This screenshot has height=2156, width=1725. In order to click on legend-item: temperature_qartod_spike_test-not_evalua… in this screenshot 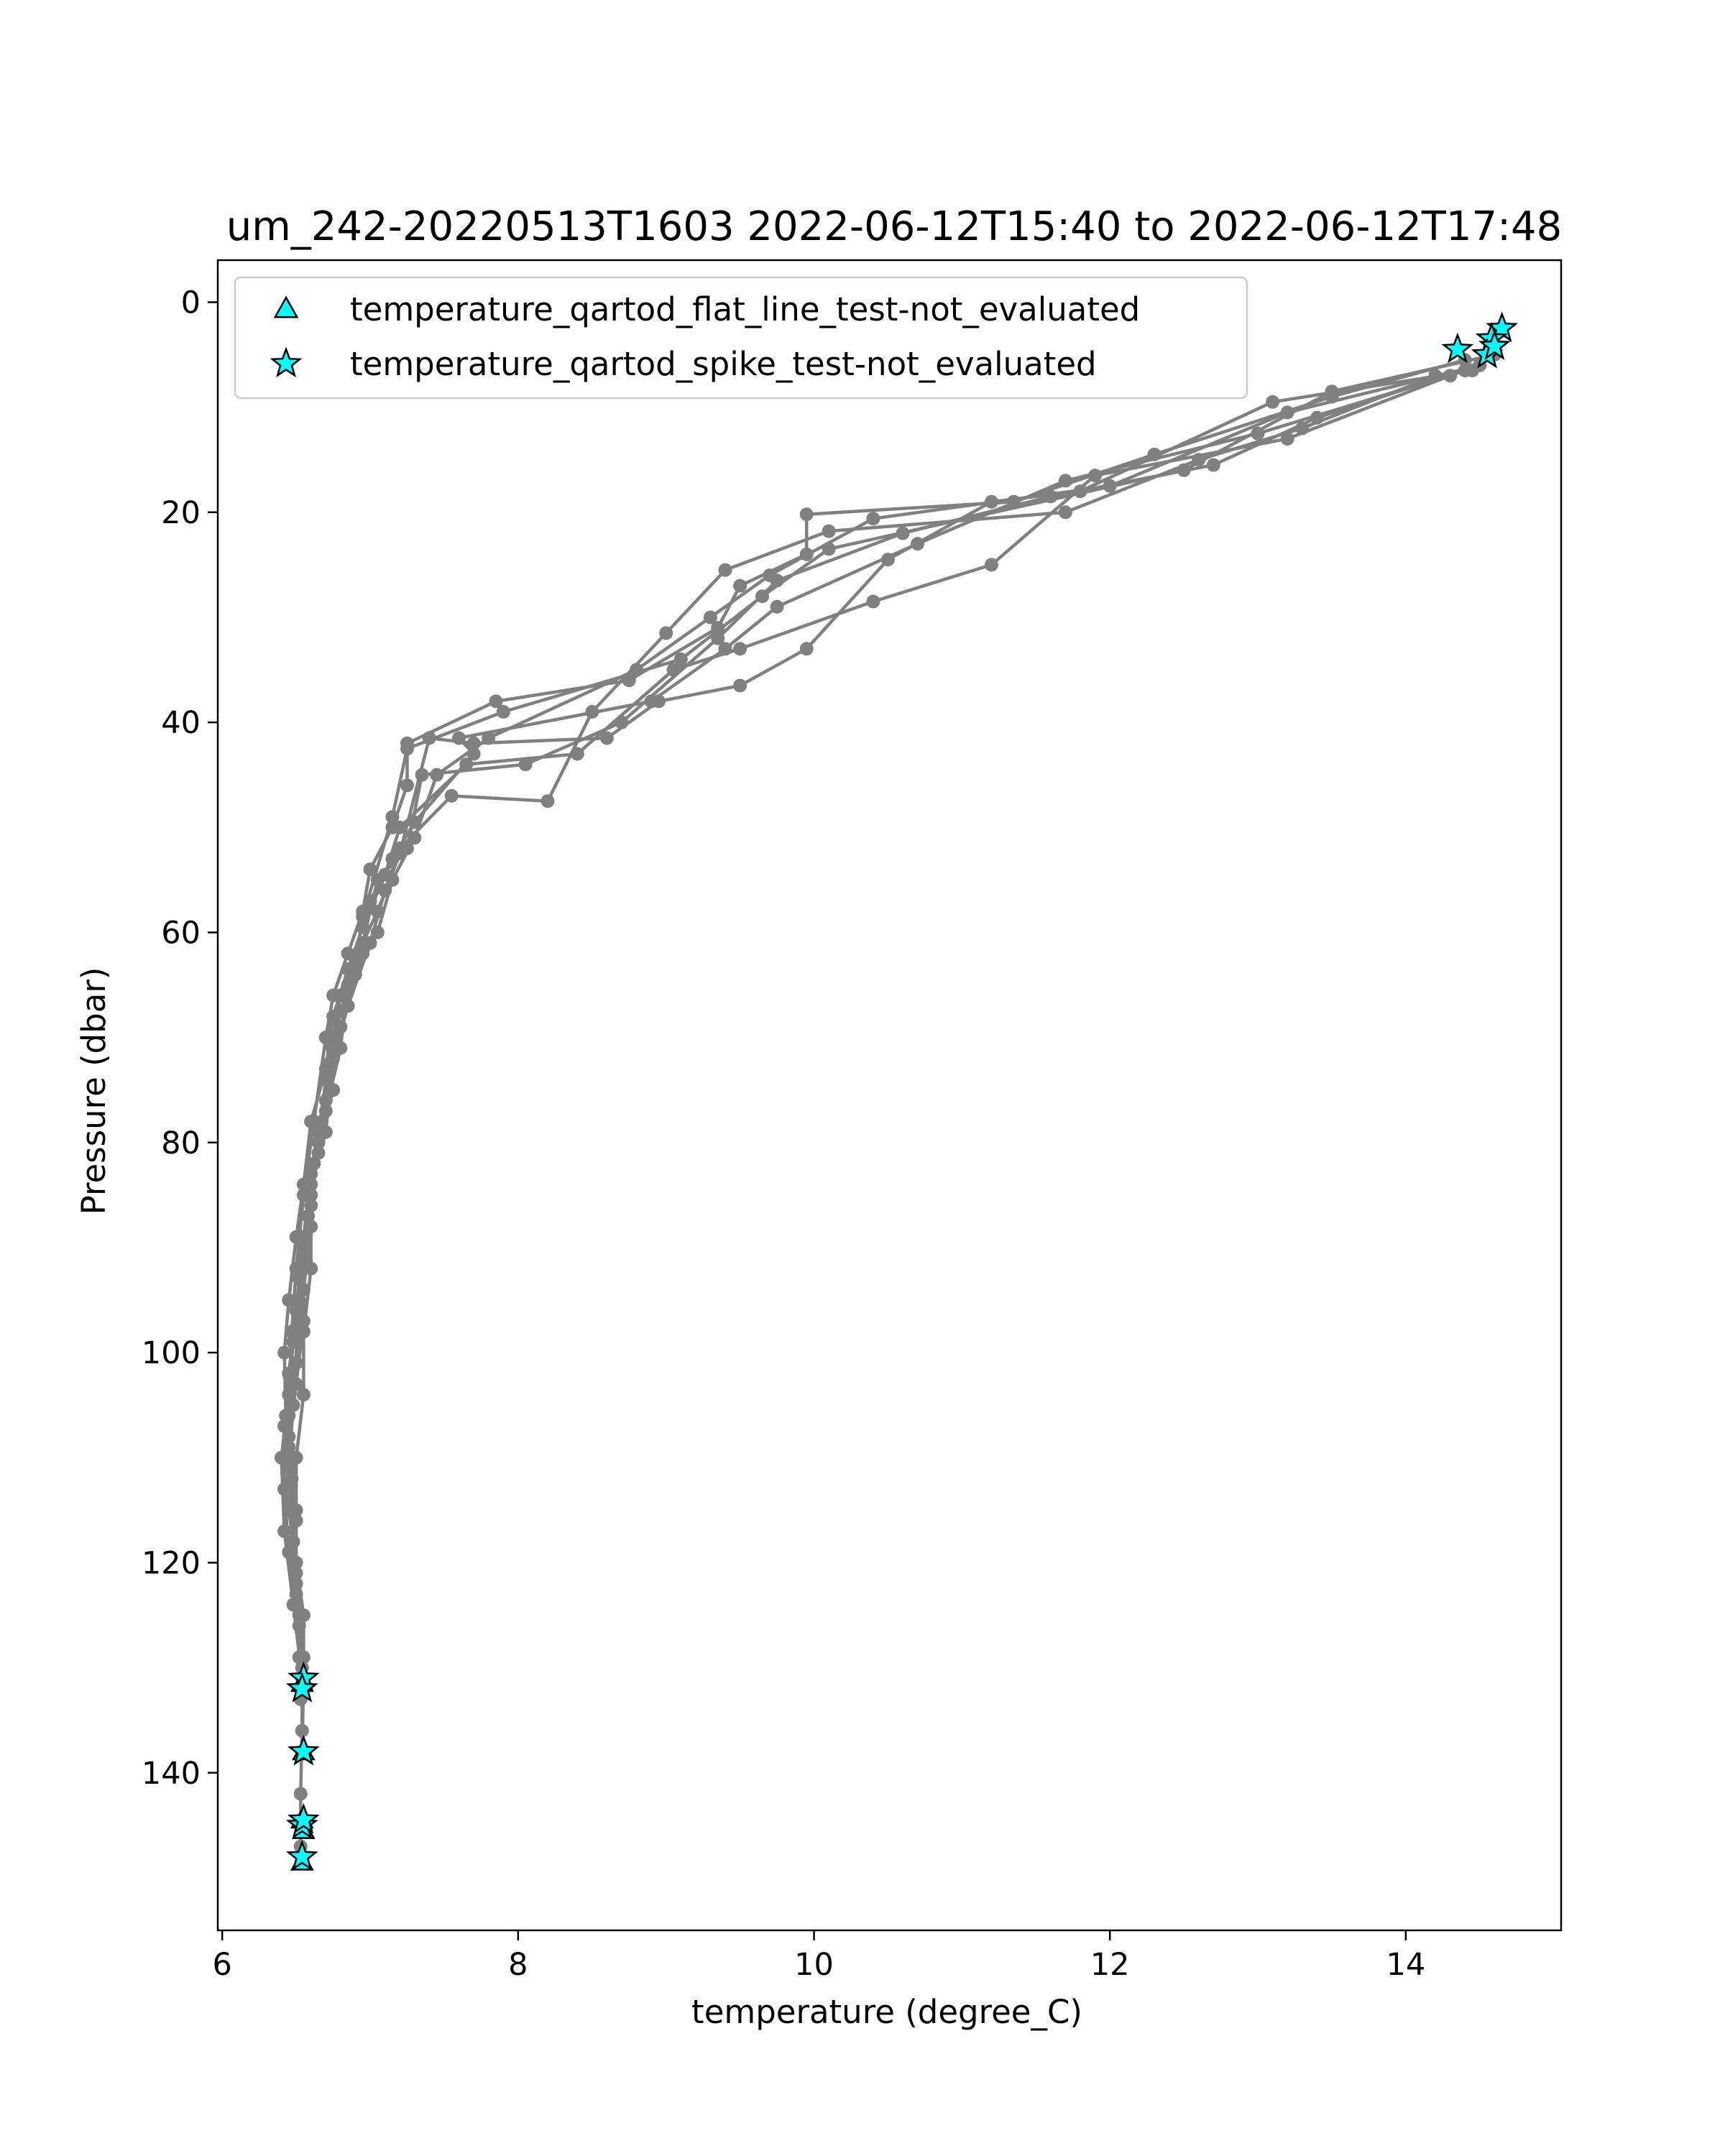, I will do `click(683, 364)`.